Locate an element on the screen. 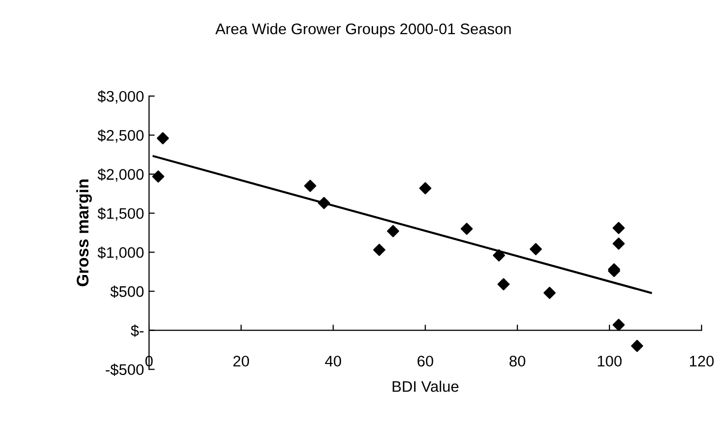 This screenshot has width=727, height=427. y-tick-label: $2,000 is located at coordinates (121, 175).